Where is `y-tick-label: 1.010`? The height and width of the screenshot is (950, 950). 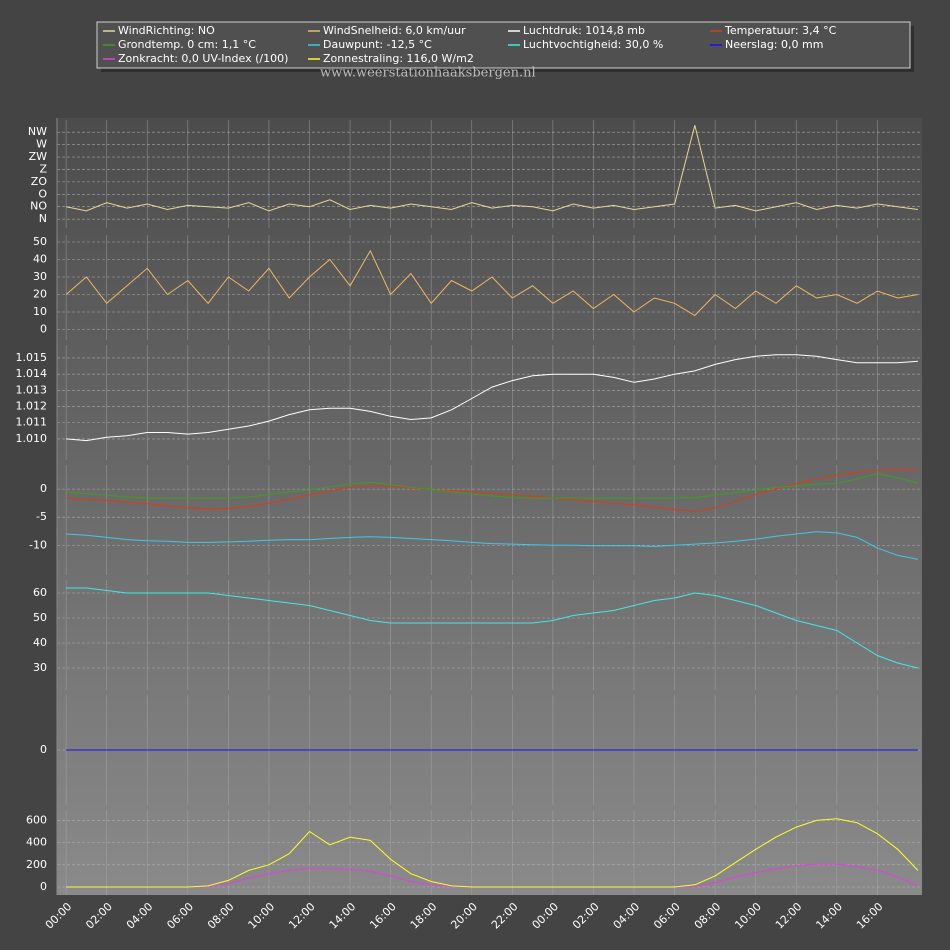 y-tick-label: 1.010 is located at coordinates (32, 438).